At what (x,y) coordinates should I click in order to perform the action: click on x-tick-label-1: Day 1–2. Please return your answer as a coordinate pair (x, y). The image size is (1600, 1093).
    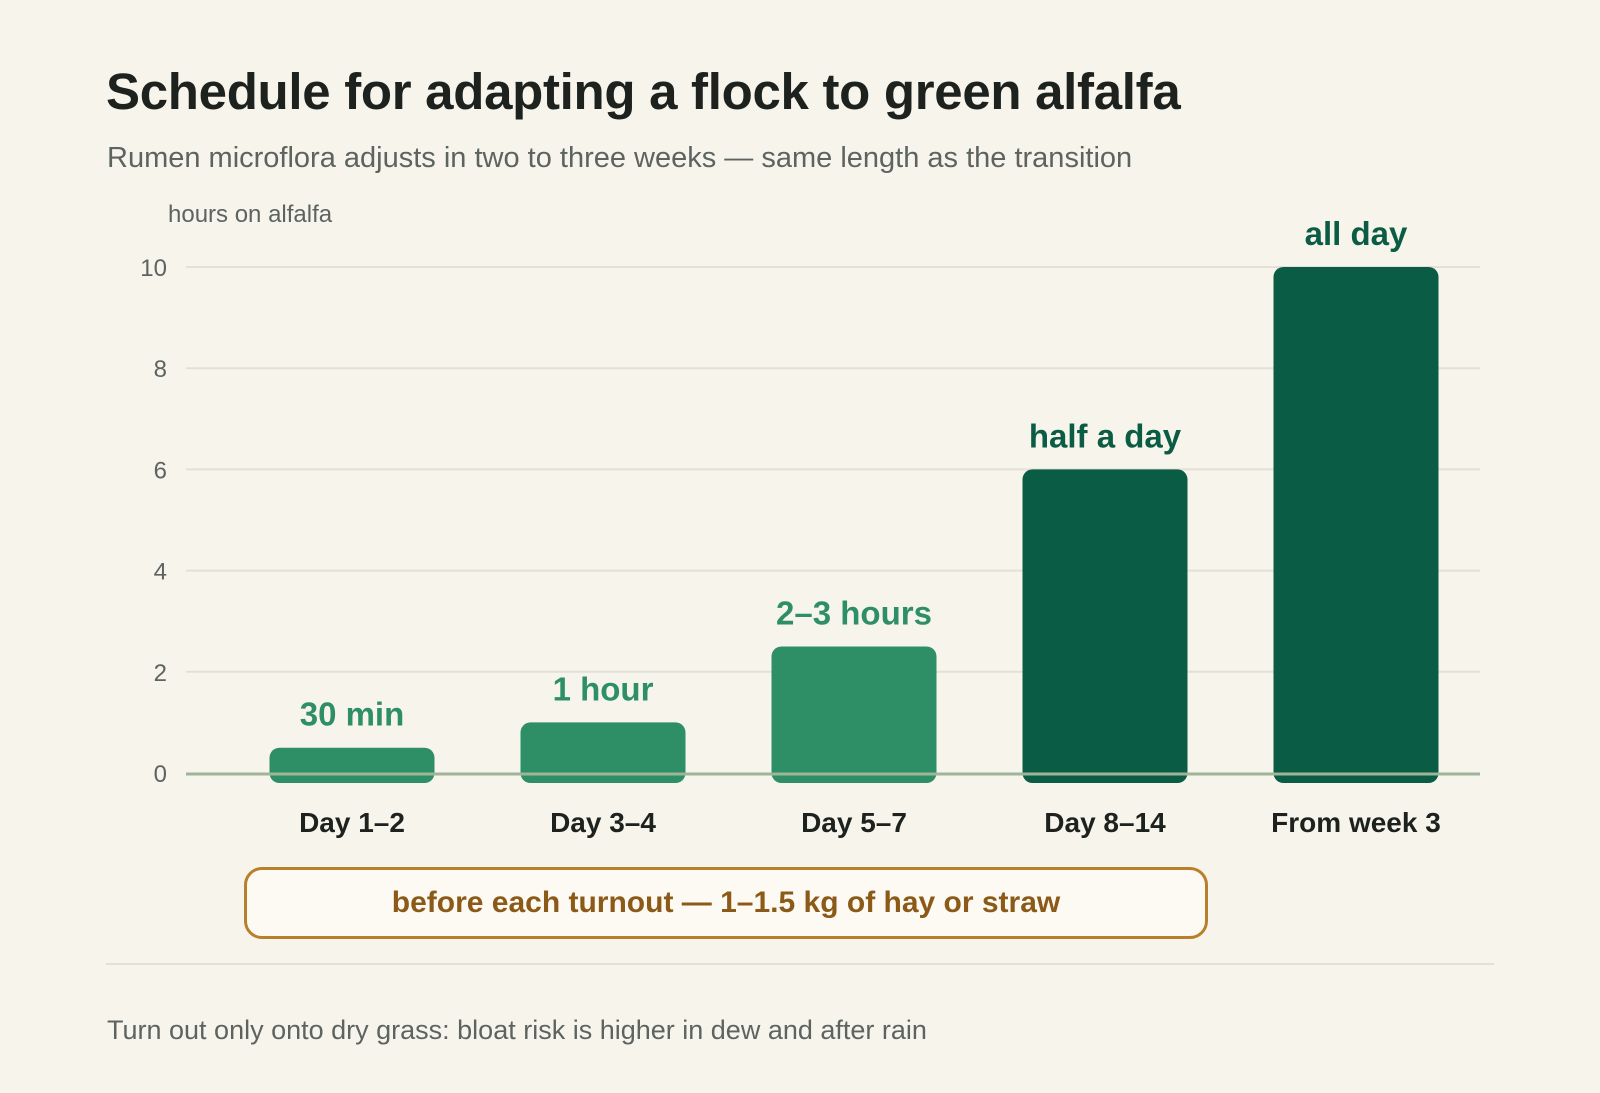
    Looking at the image, I should click on (352, 822).